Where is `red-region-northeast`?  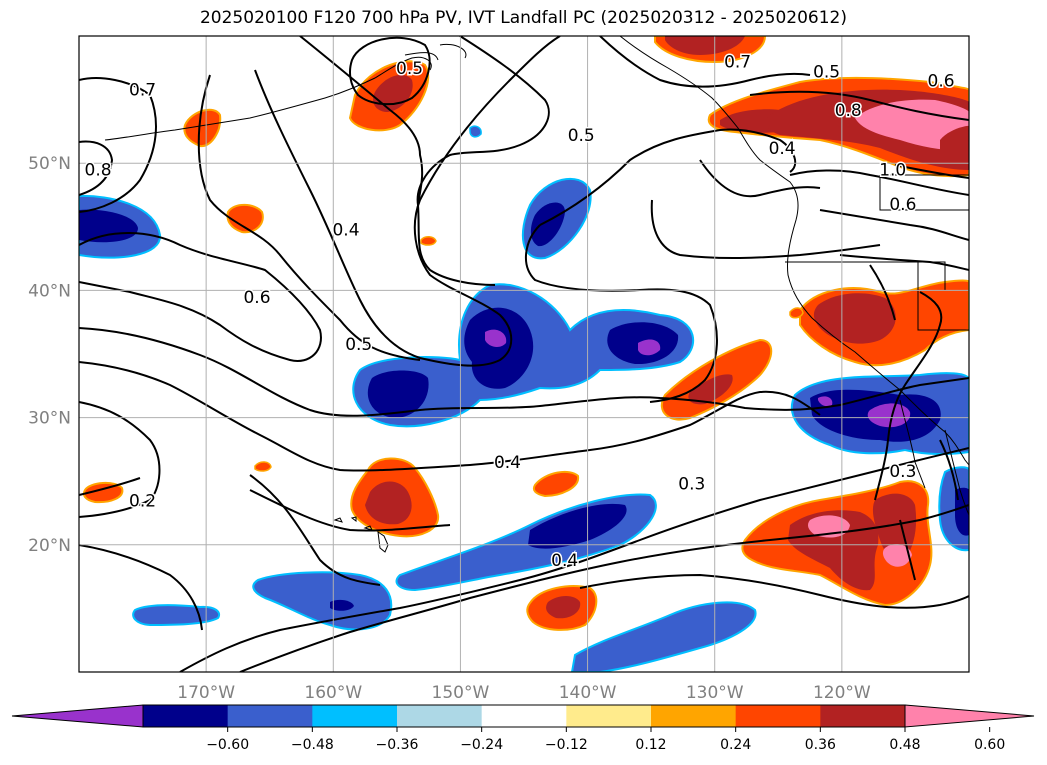 red-region-northeast is located at coordinates (838, 127).